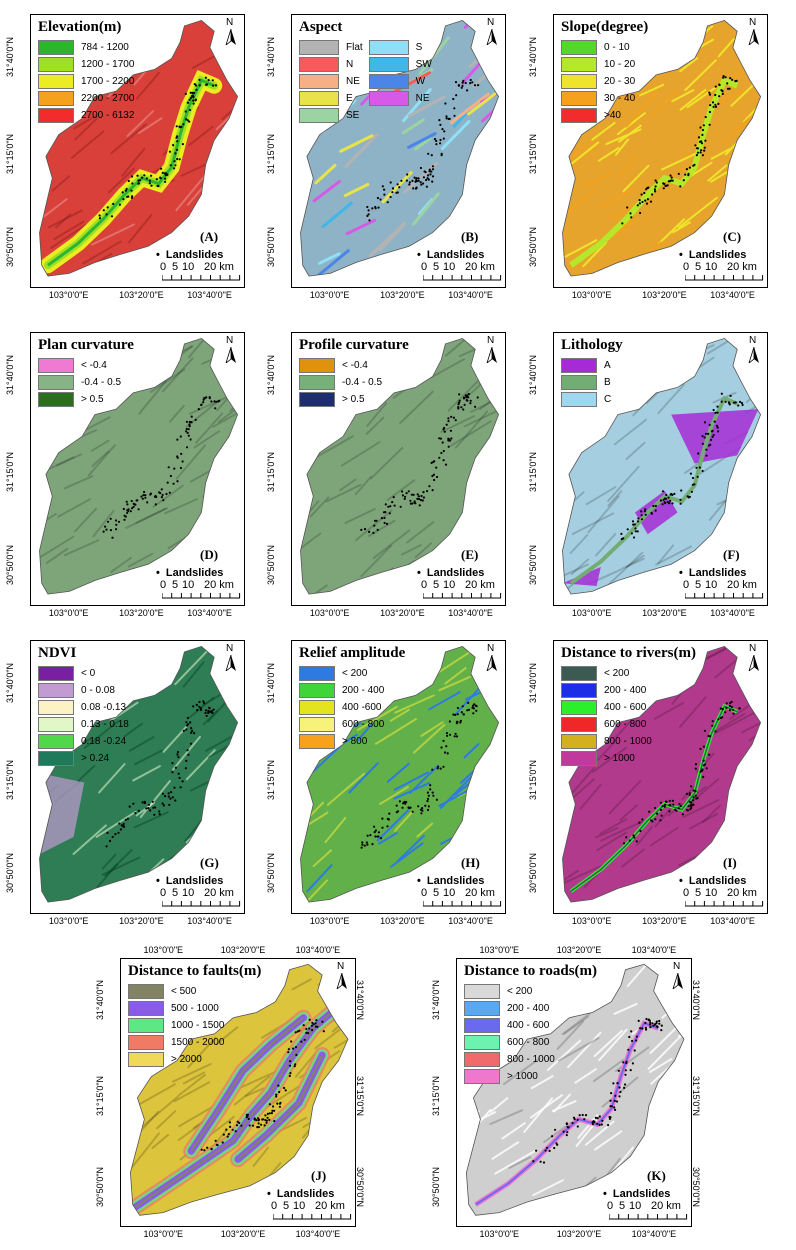 The height and width of the screenshot is (1250, 796). What do you see at coordinates (108, 98) in the screenshot?
I see `legend-label: 2200 - 2700` at bounding box center [108, 98].